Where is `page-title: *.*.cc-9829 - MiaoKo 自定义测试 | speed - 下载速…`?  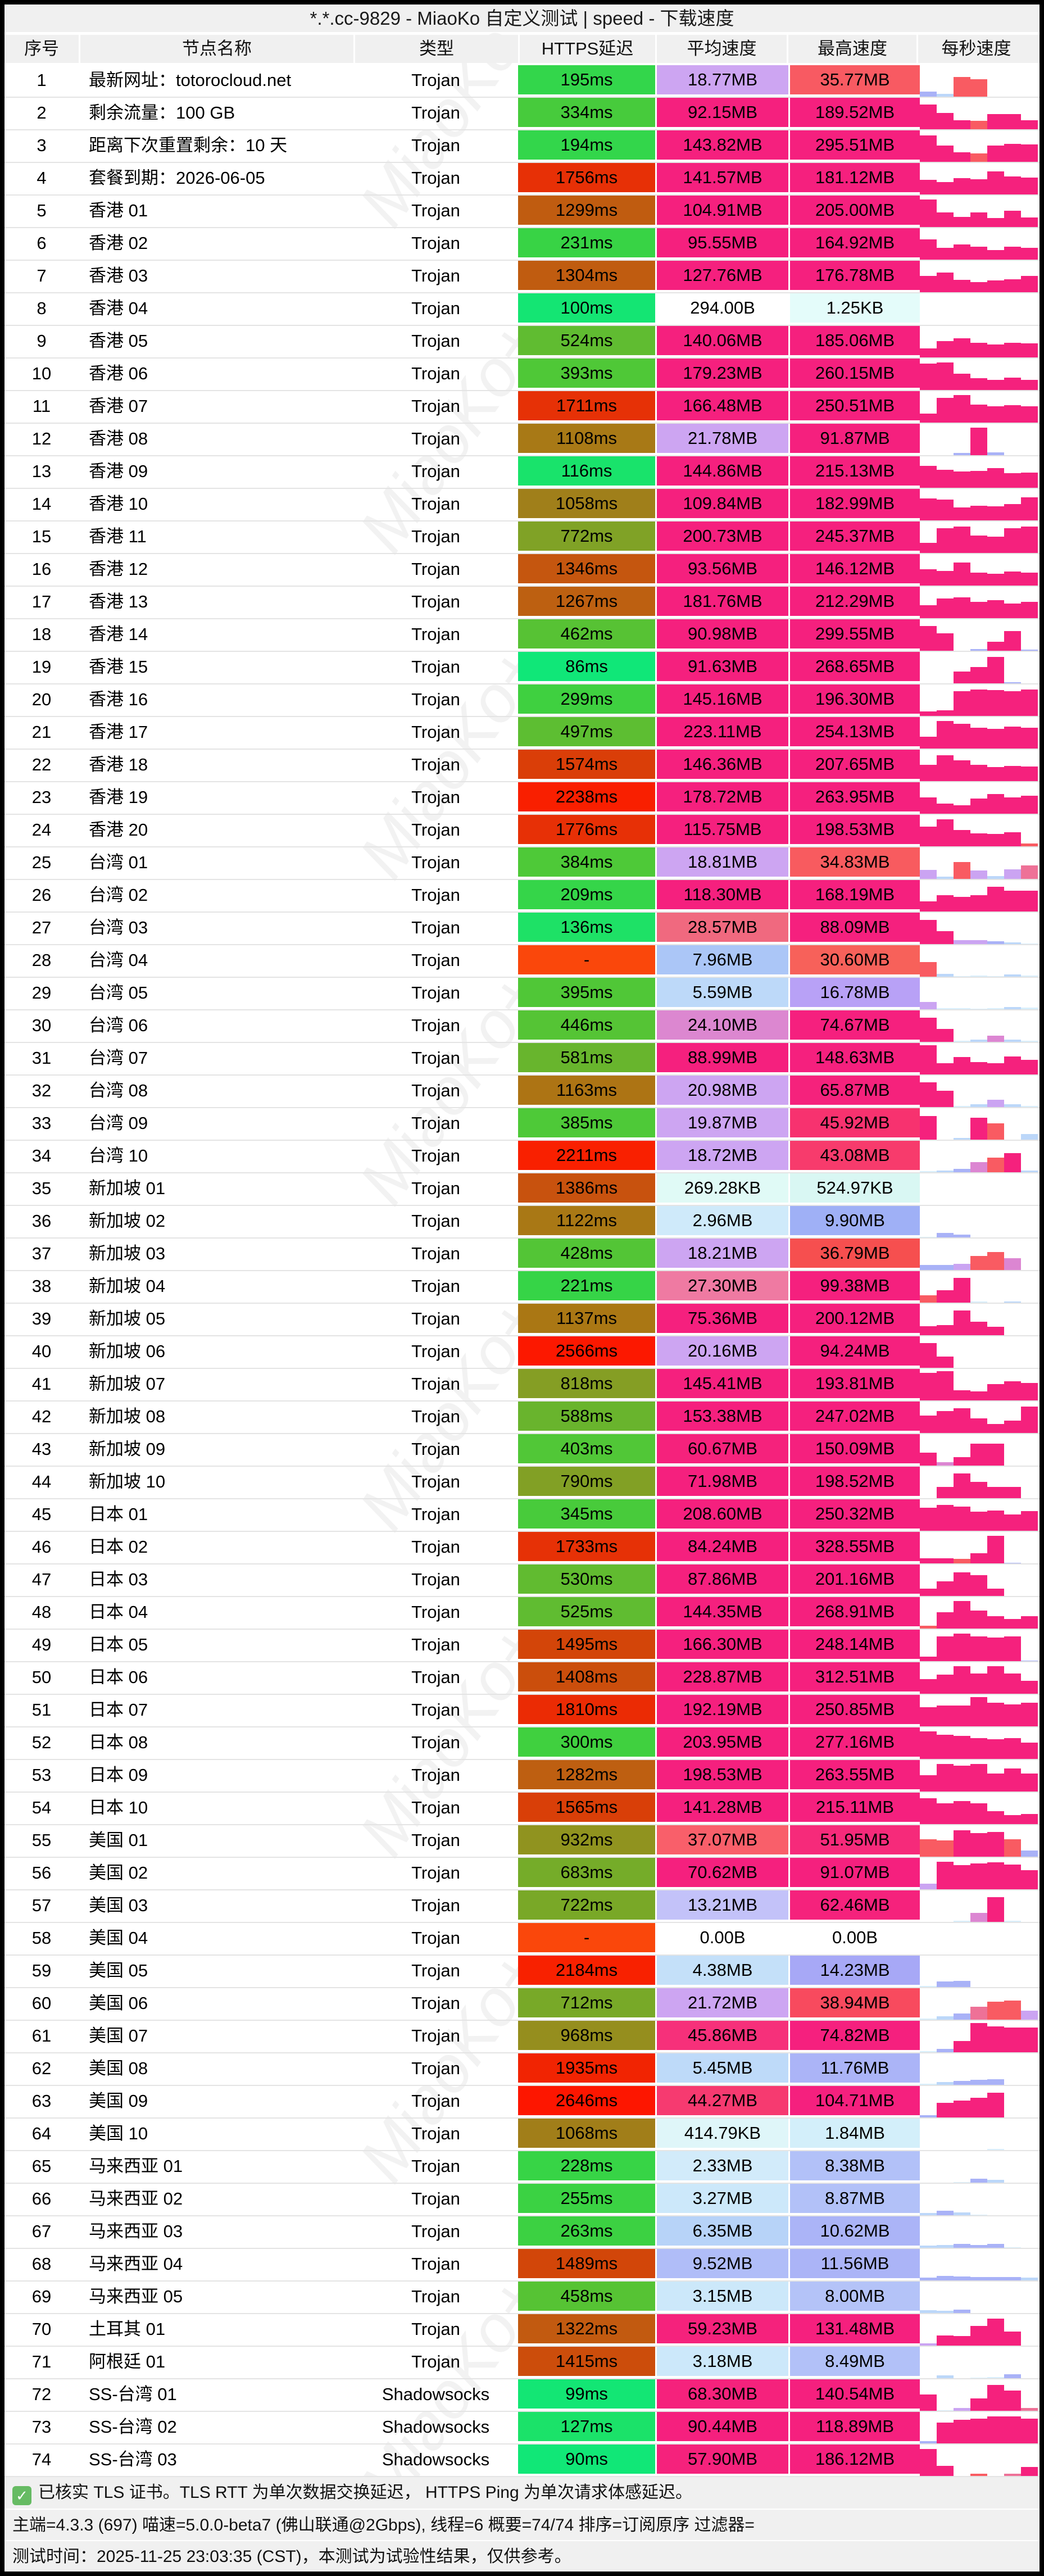
page-title: *.*.cc-9829 - MiaoKo 自定义测试 | speed - 下载速… is located at coordinates (522, 18).